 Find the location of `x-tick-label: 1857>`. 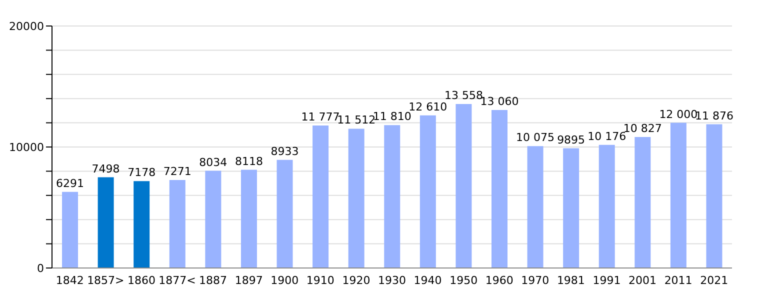

x-tick-label: 1857> is located at coordinates (105, 280).